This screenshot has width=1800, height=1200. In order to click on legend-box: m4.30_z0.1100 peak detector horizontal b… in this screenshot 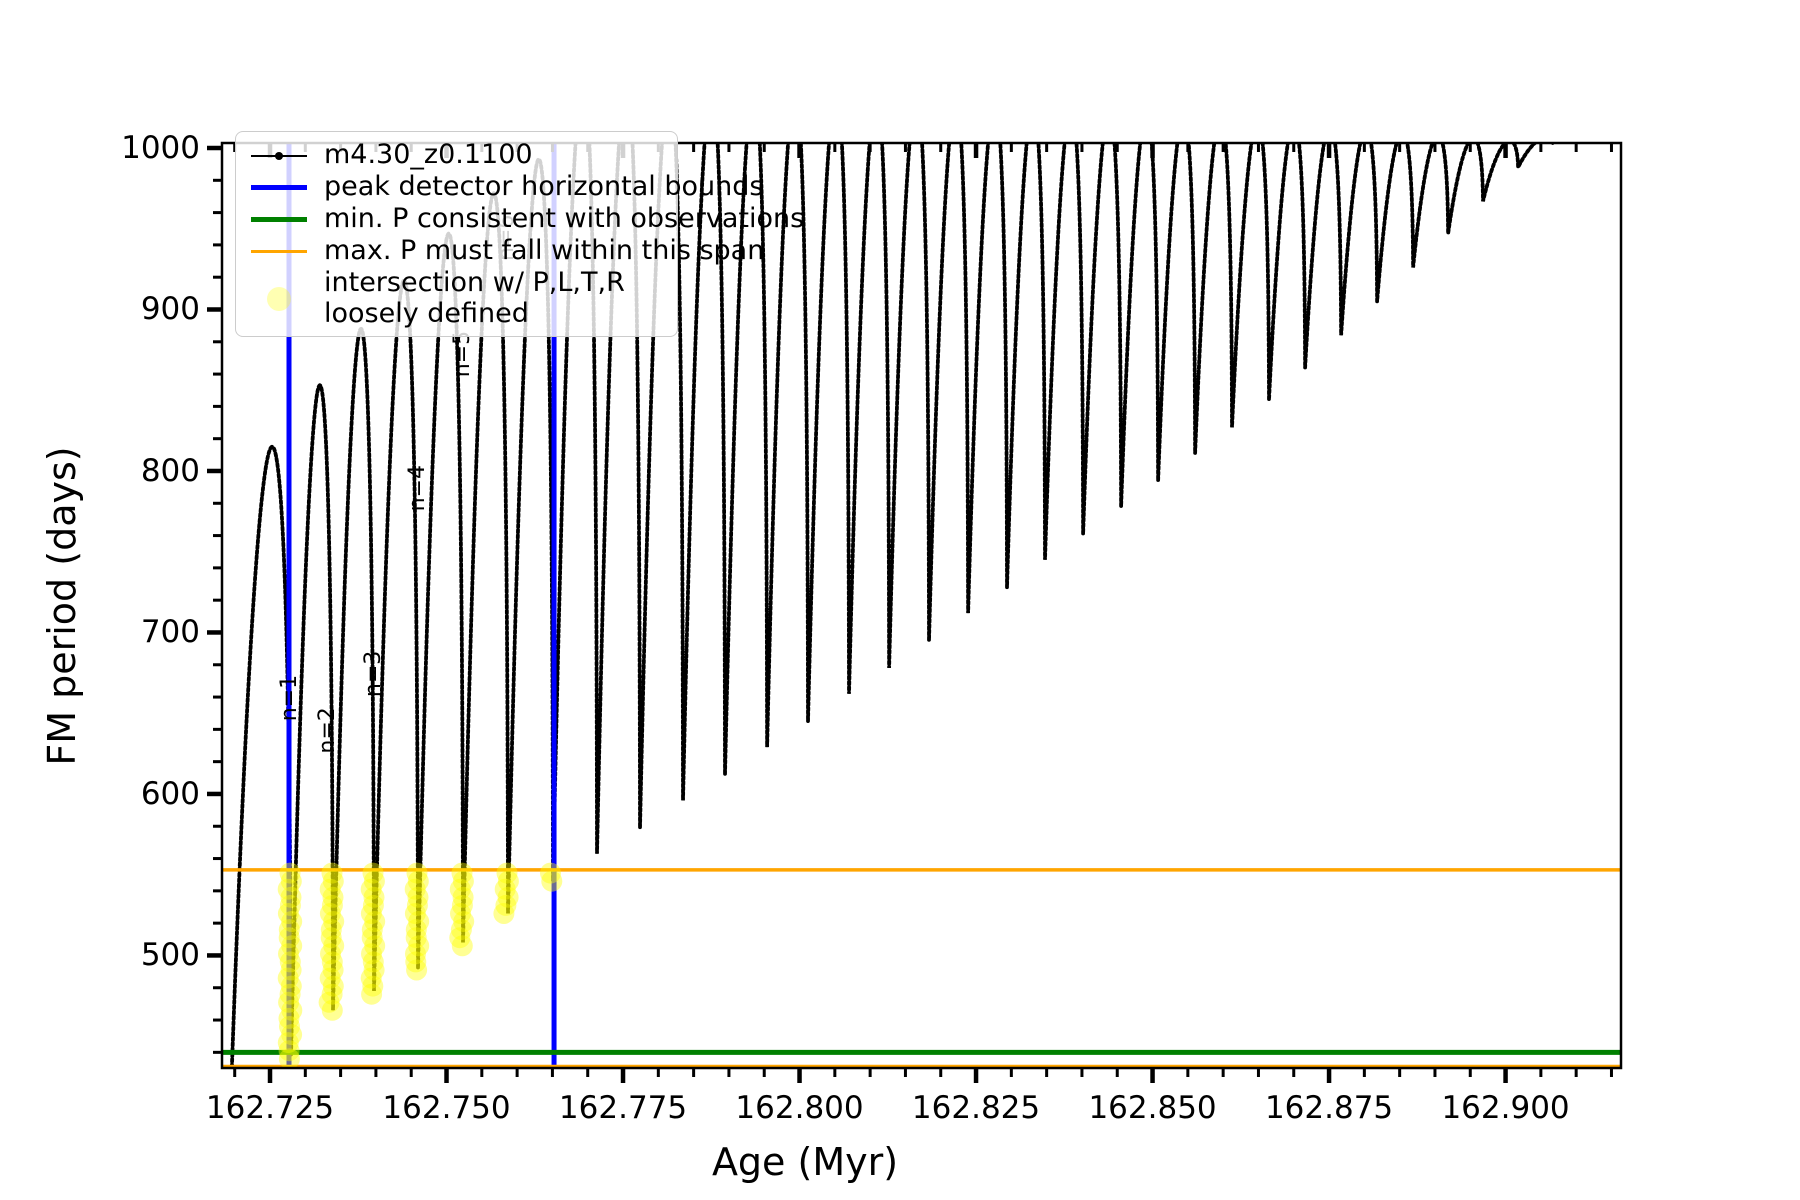, I will do `click(519, 234)`.